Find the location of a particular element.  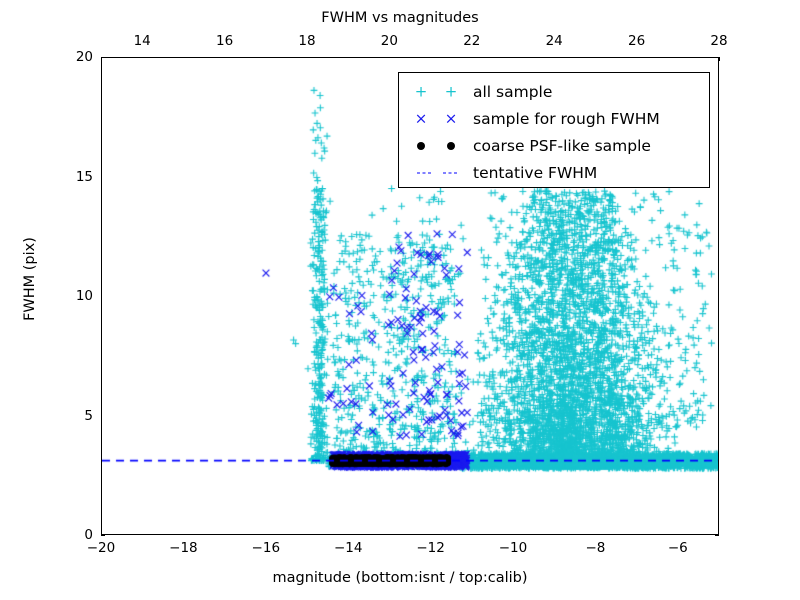

legend-item-3: tentative FWHM is located at coordinates (554, 172).